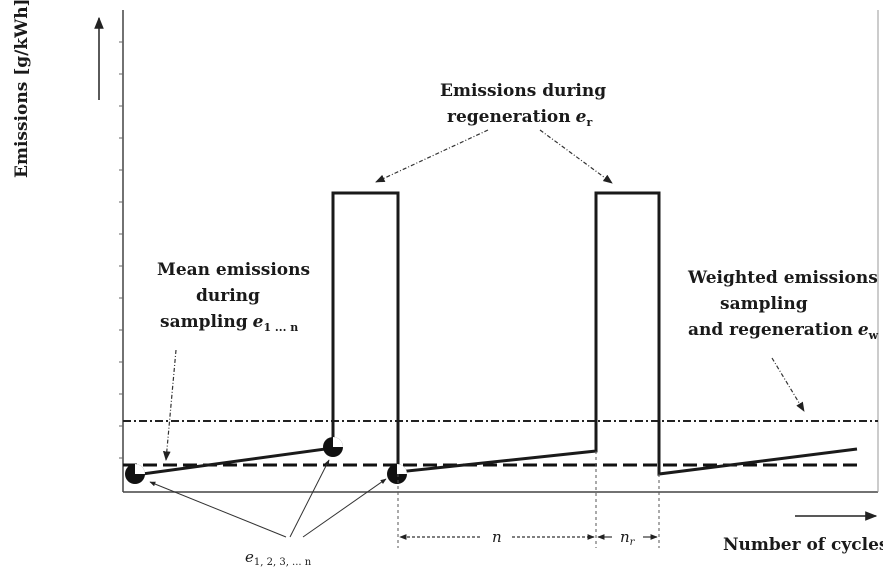  Describe the element at coordinates (576, 156) in the screenshot. I see `regeneration-arrow-right` at that location.